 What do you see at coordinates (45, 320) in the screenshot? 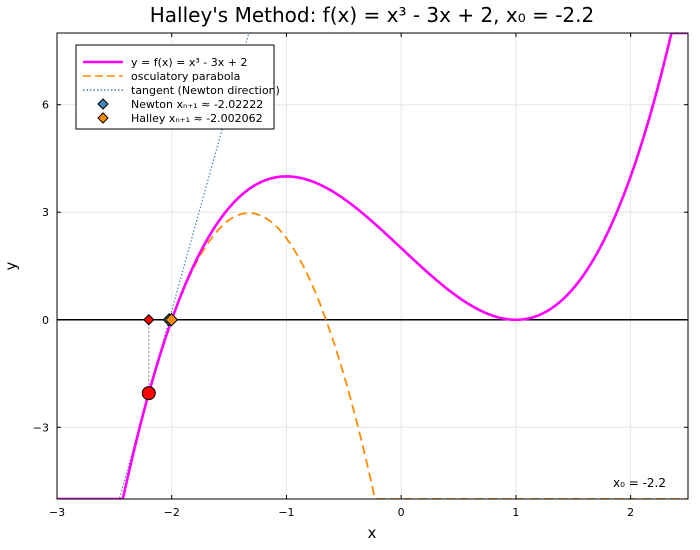
I see `y-tick-label-1: 0` at bounding box center [45, 320].